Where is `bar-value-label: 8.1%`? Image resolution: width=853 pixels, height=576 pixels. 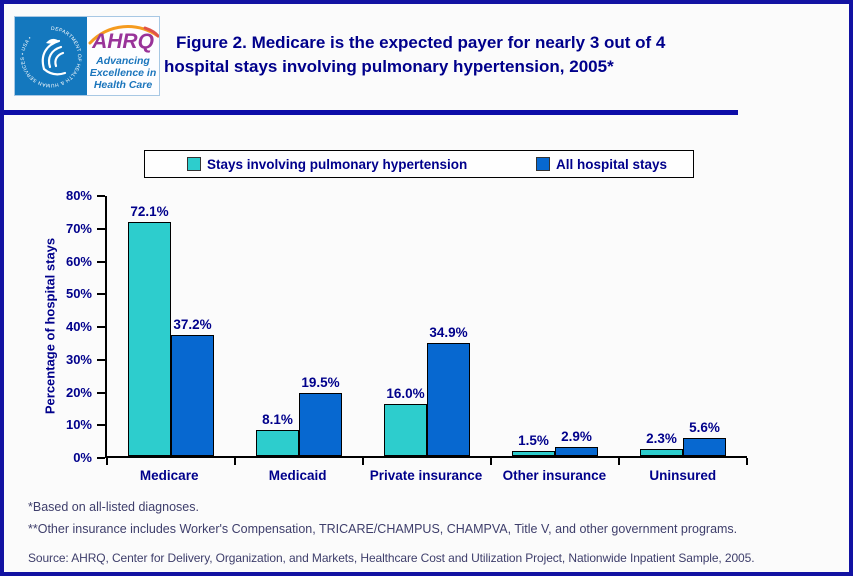 bar-value-label: 8.1% is located at coordinates (277, 419).